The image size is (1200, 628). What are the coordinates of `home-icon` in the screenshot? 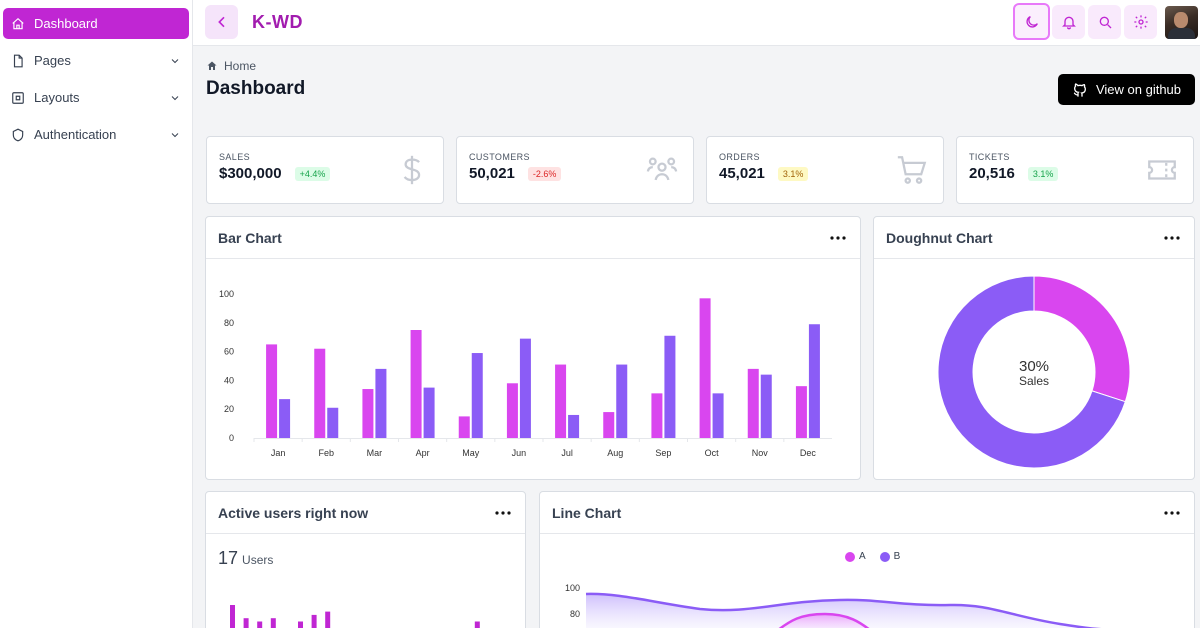 It's located at (212, 65).